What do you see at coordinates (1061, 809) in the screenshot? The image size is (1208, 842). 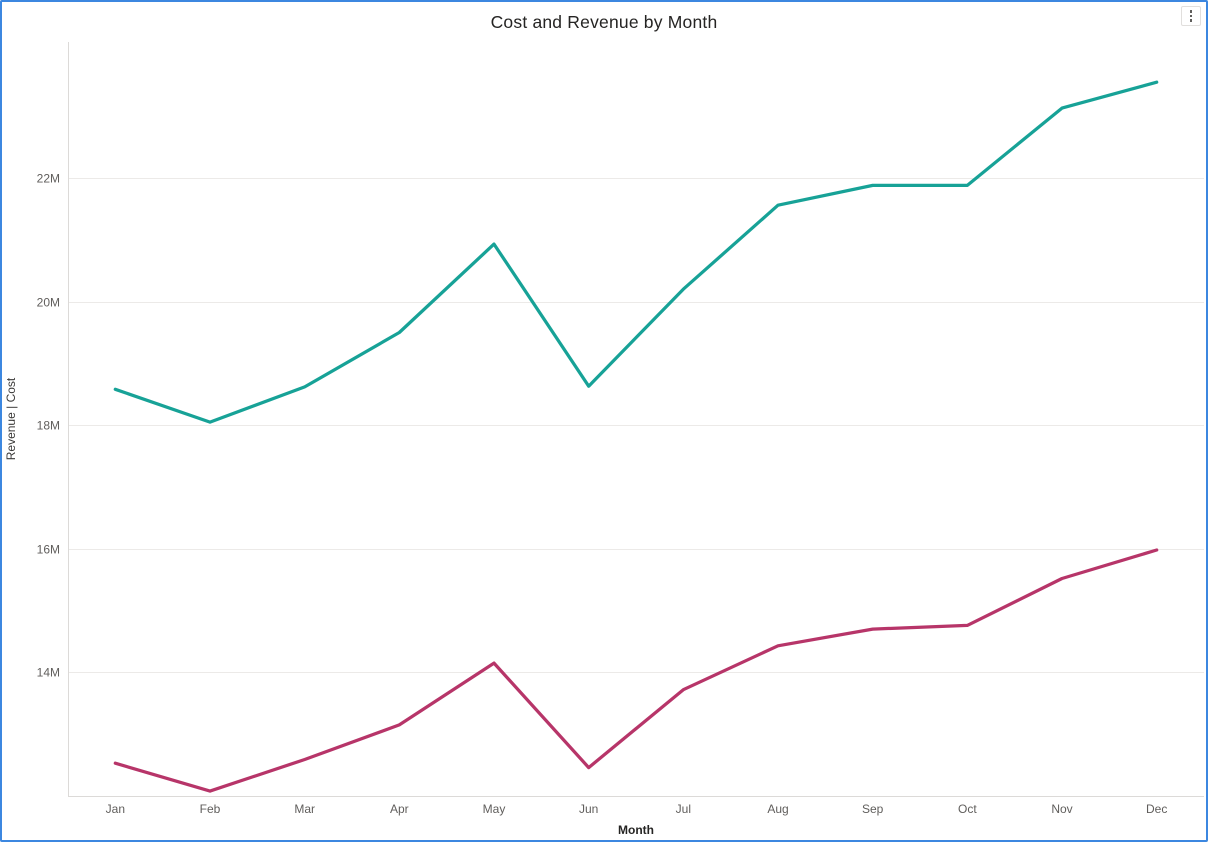 I see `x-axis-tick-label: Nov` at bounding box center [1061, 809].